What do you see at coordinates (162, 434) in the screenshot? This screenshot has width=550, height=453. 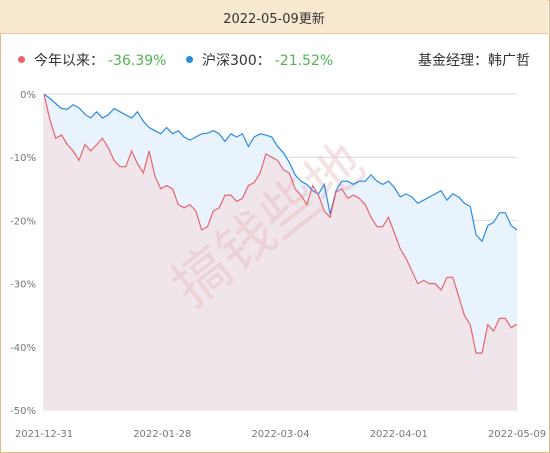 I see `x-tick-label: 2022-01-28` at bounding box center [162, 434].